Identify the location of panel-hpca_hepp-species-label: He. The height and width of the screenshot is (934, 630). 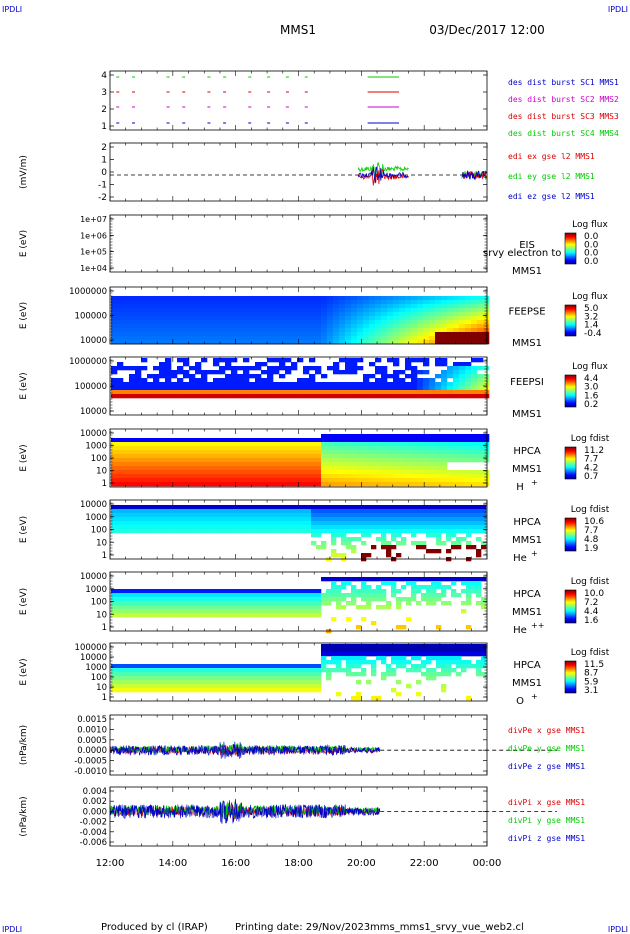
(520, 630).